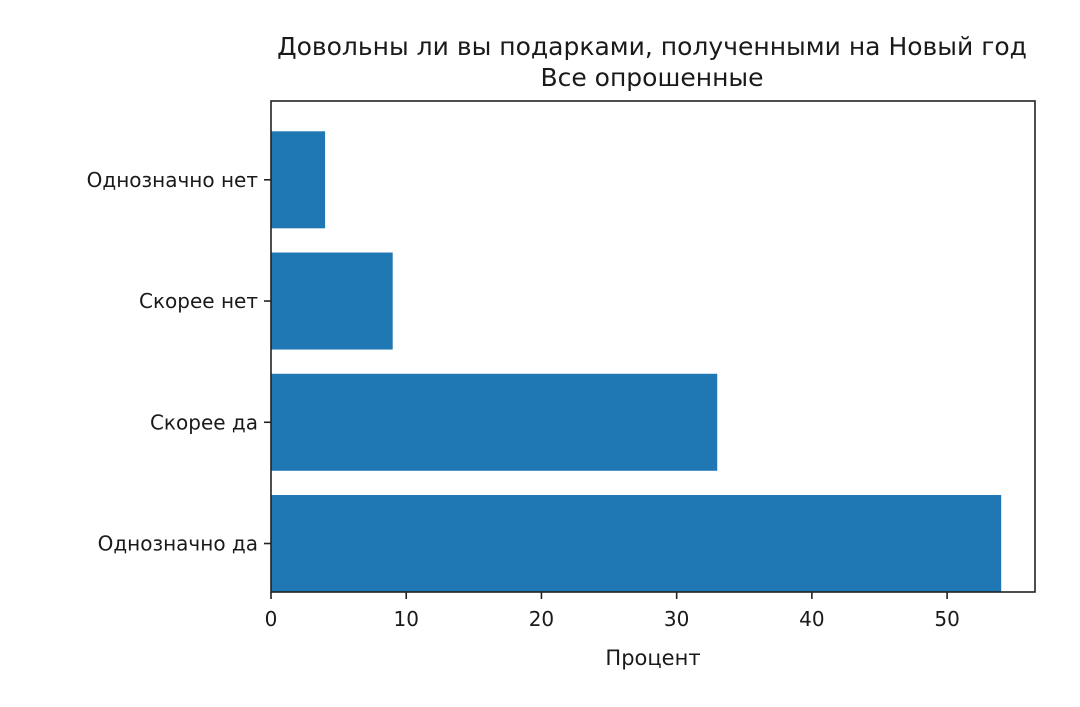 This screenshot has width=1080, height=707. Describe the element at coordinates (676, 619) in the screenshot. I see `x-tick-label: 30` at that location.